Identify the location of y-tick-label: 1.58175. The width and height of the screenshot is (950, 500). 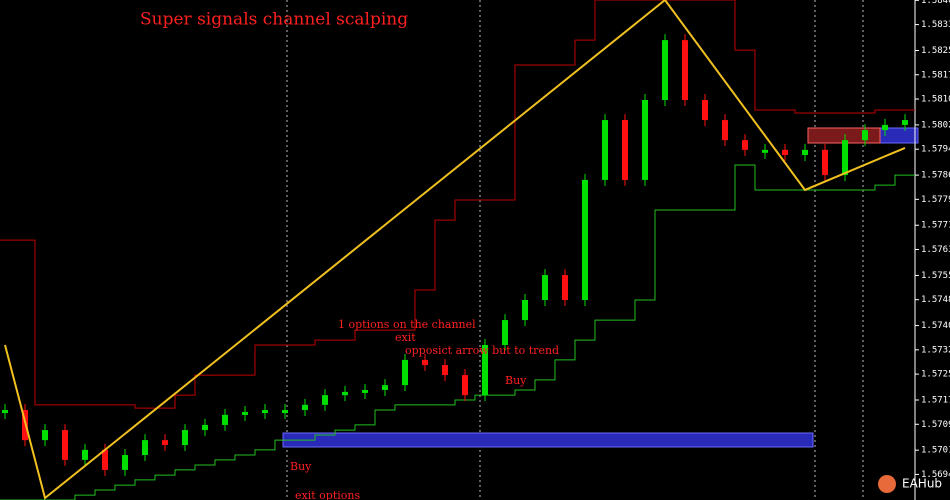
(935, 75).